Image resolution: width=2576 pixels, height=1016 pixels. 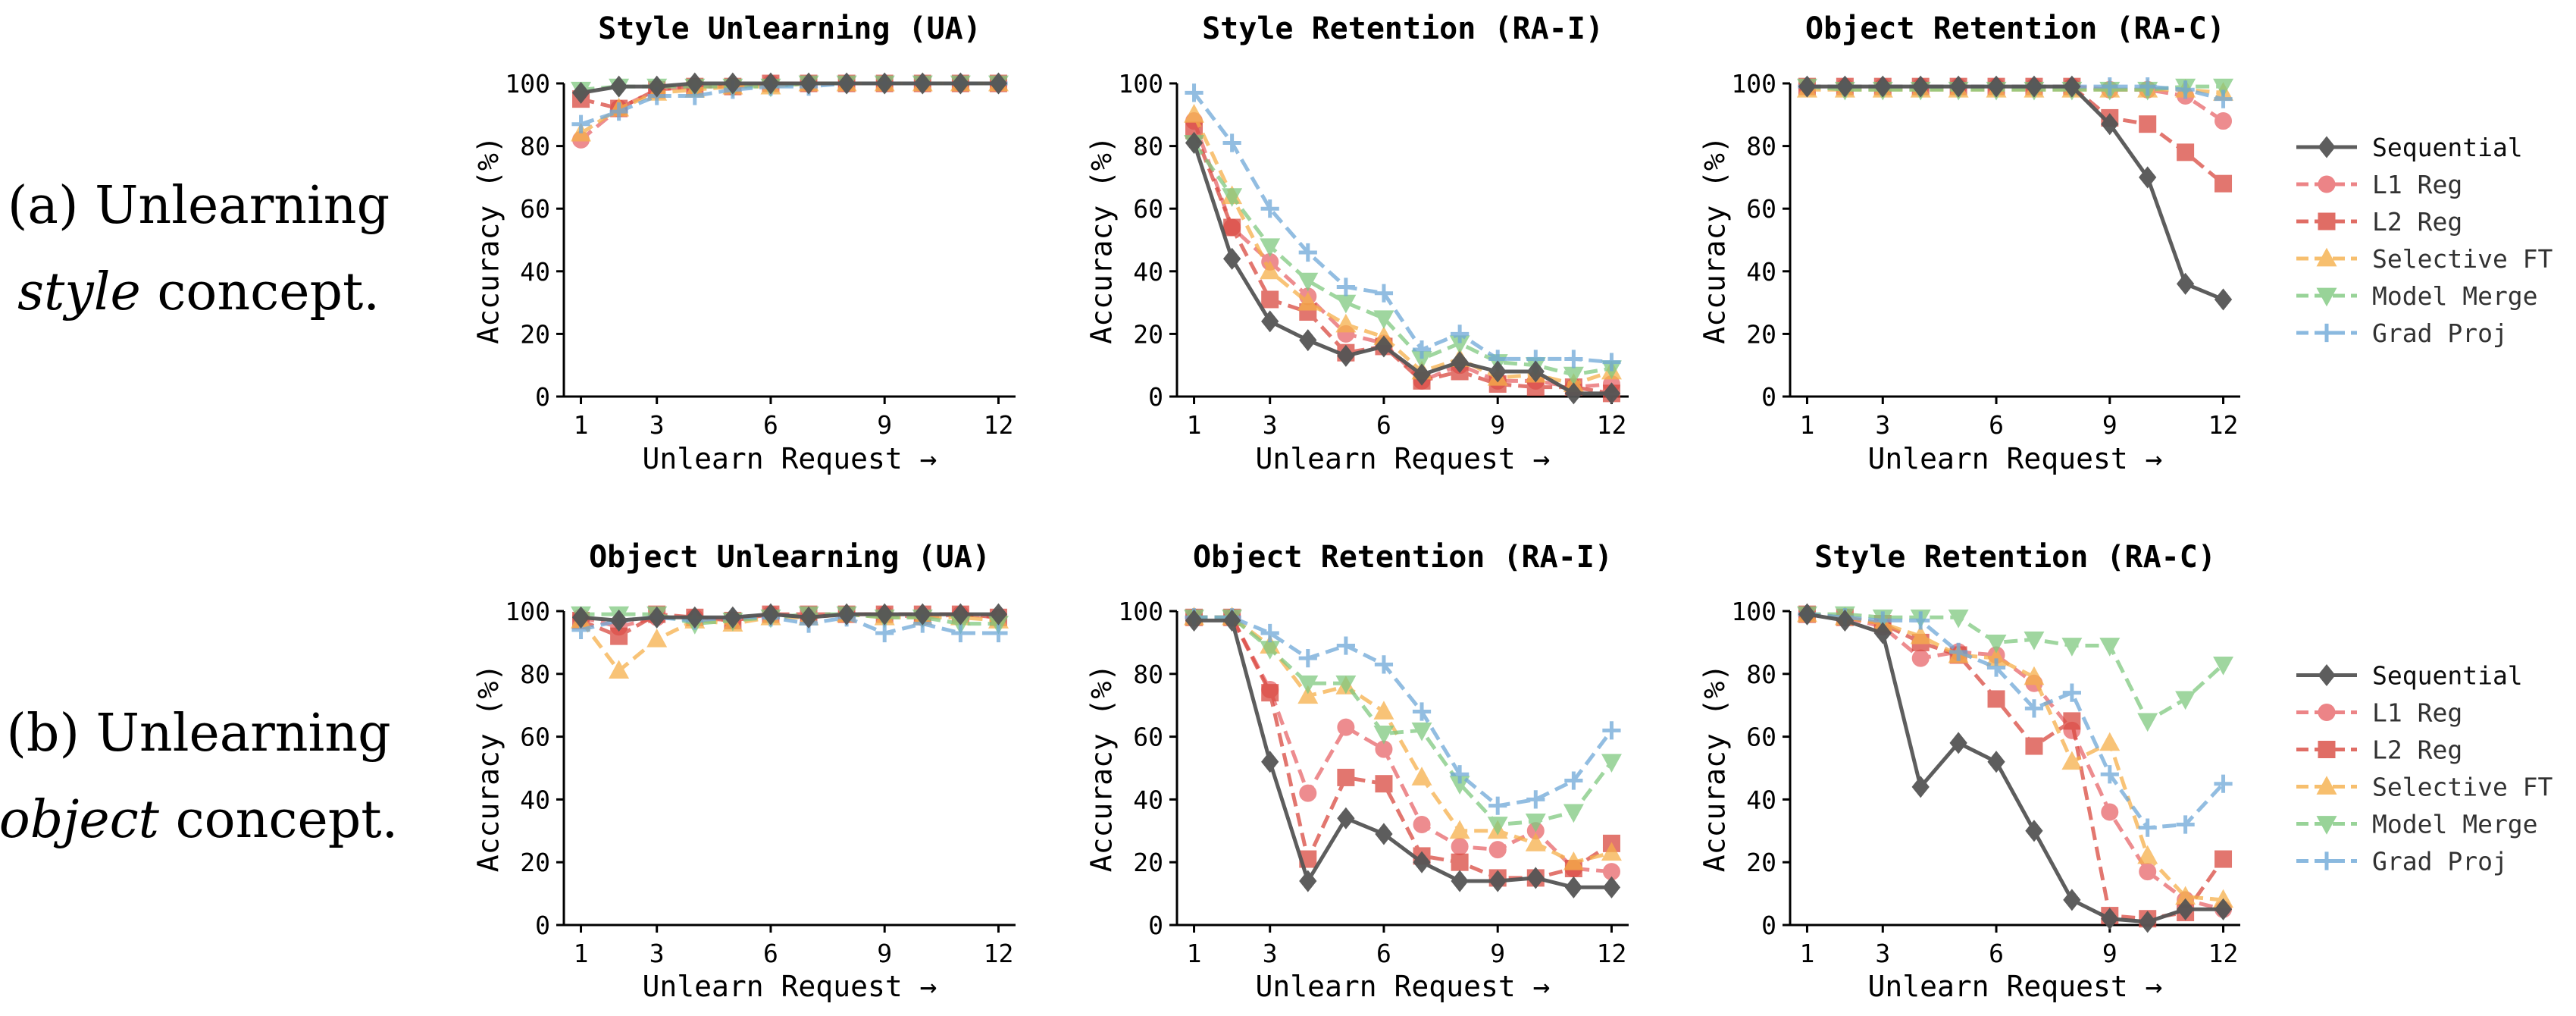 I want to click on x-axis-label: Unlearn Request →, so click(x=790, y=458).